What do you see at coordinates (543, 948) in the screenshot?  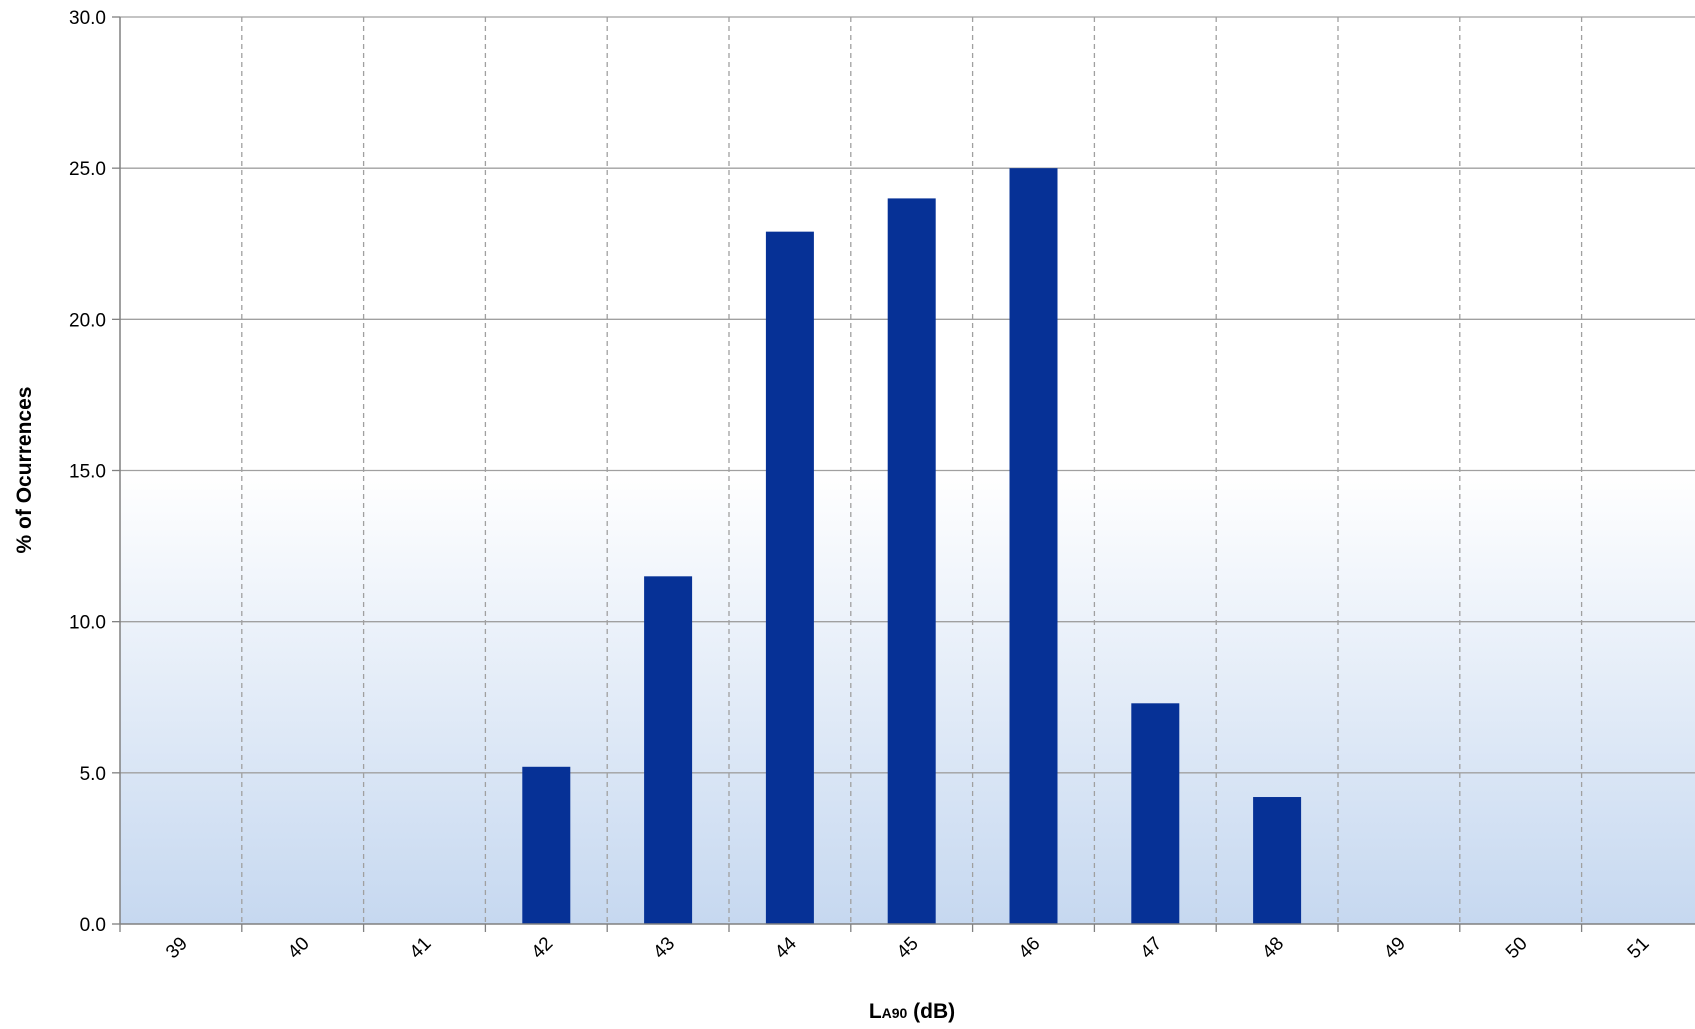 I see `x-tick-label: 42` at bounding box center [543, 948].